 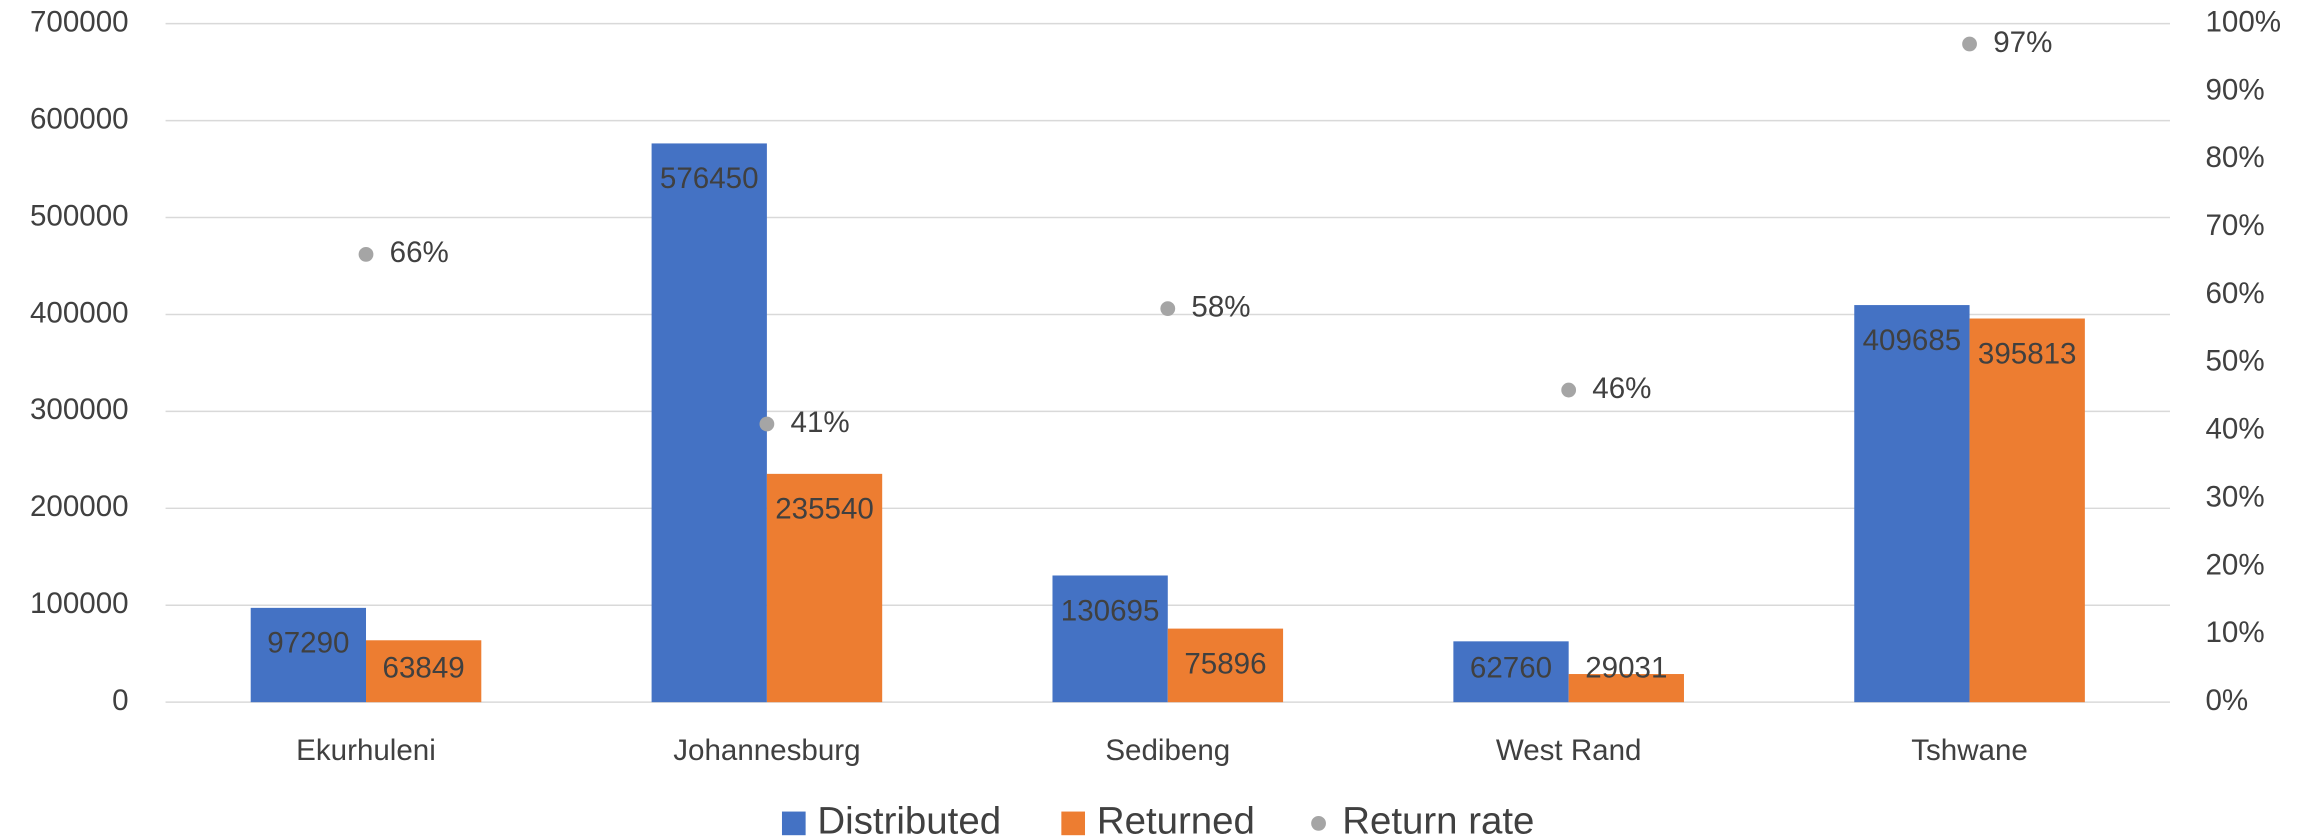 What do you see at coordinates (1969, 750) in the screenshot?
I see `x-tick-label: Tshwane` at bounding box center [1969, 750].